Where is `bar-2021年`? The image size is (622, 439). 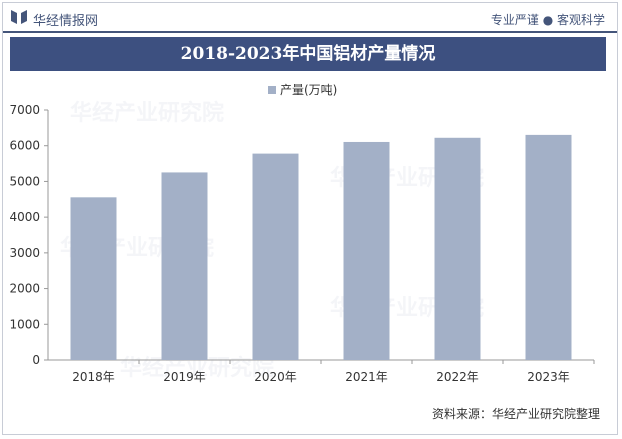 bar-2021年 is located at coordinates (366, 250).